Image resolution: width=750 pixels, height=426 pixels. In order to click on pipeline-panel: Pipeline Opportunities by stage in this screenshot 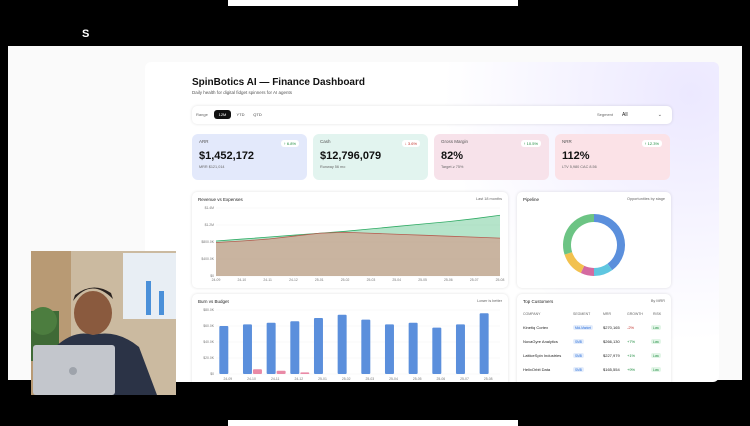, I will do `click(594, 240)`.